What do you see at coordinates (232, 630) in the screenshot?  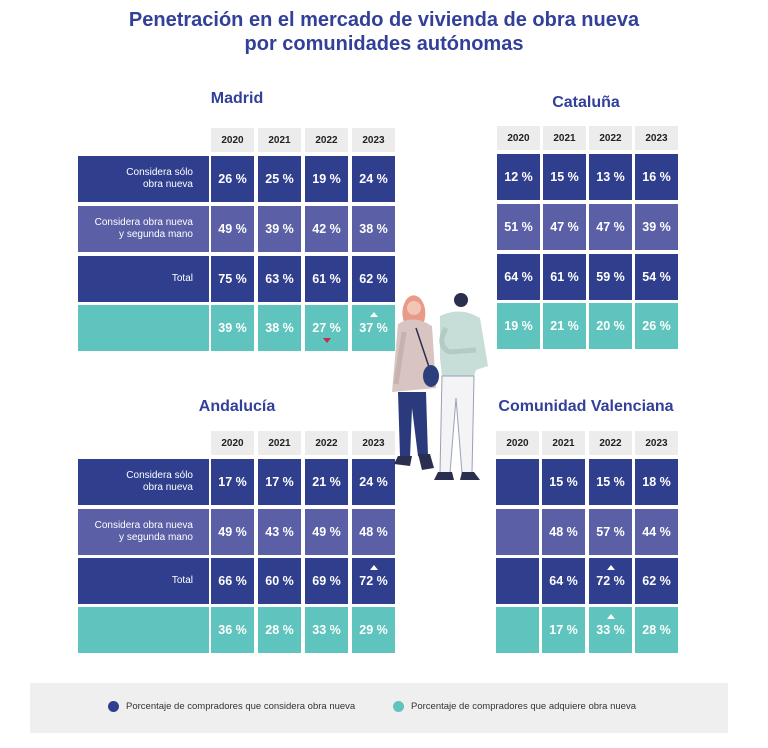 I see `value-cell: 36 %` at bounding box center [232, 630].